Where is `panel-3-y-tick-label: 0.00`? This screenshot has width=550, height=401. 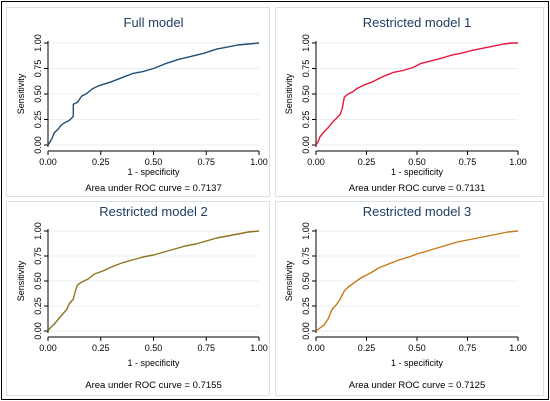
panel-3-y-tick-label: 0.00 is located at coordinates (38, 331).